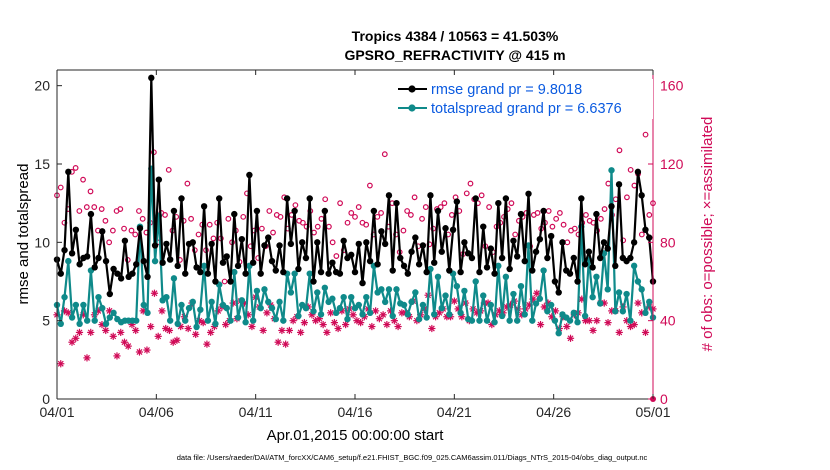 Image resolution: width=830 pixels, height=470 pixels. Describe the element at coordinates (672, 86) in the screenshot. I see `y2-tick-label: 160` at that location.